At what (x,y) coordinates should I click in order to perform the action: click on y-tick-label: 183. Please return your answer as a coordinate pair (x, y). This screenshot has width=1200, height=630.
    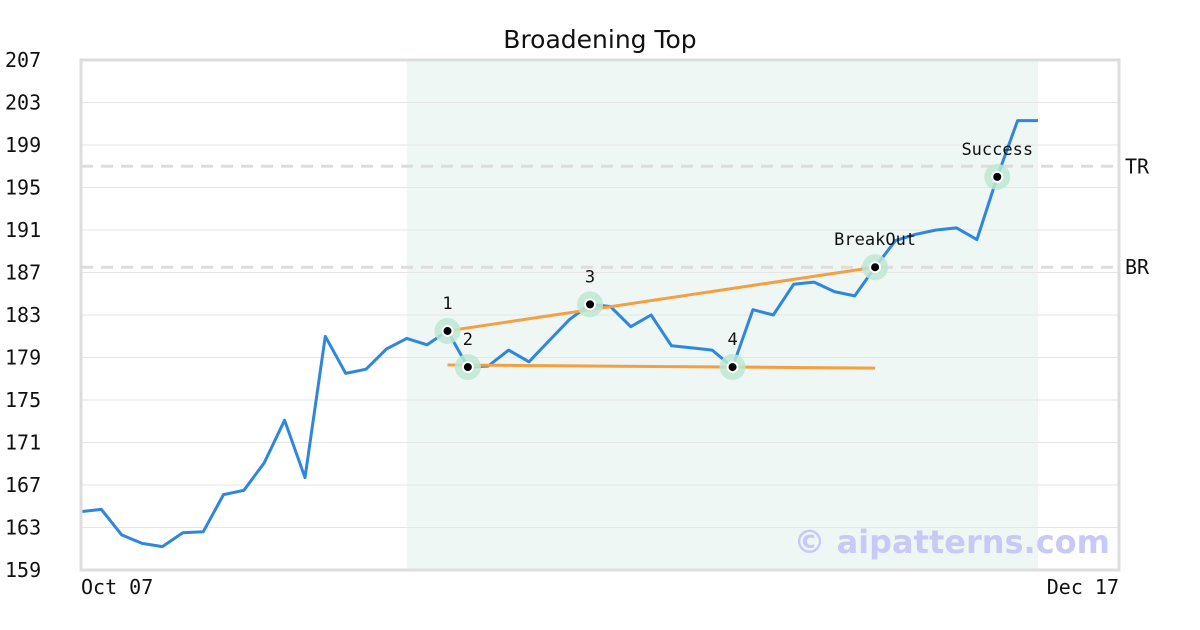
    Looking at the image, I should click on (23, 315).